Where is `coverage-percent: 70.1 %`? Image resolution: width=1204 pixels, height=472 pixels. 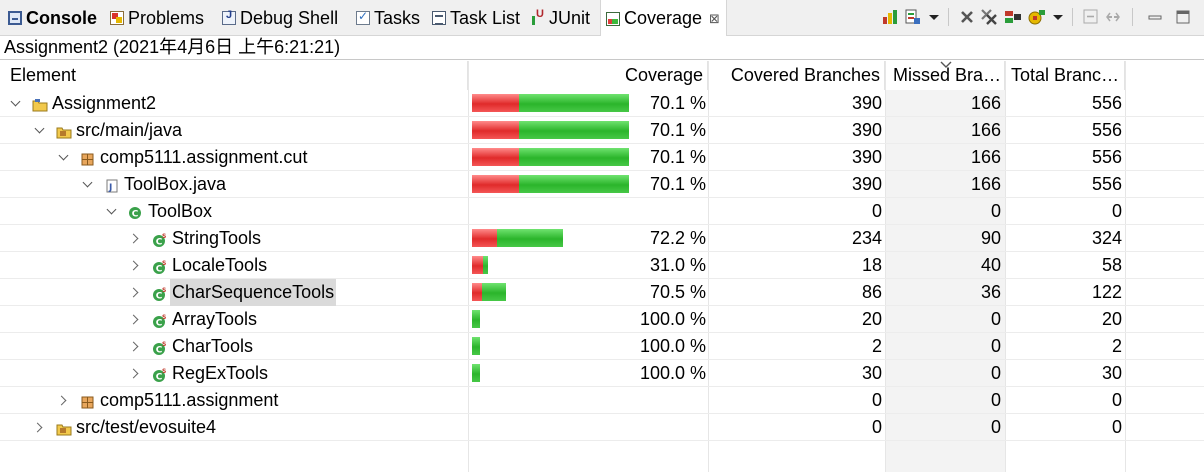
coverage-percent: 70.1 % is located at coordinates (677, 103).